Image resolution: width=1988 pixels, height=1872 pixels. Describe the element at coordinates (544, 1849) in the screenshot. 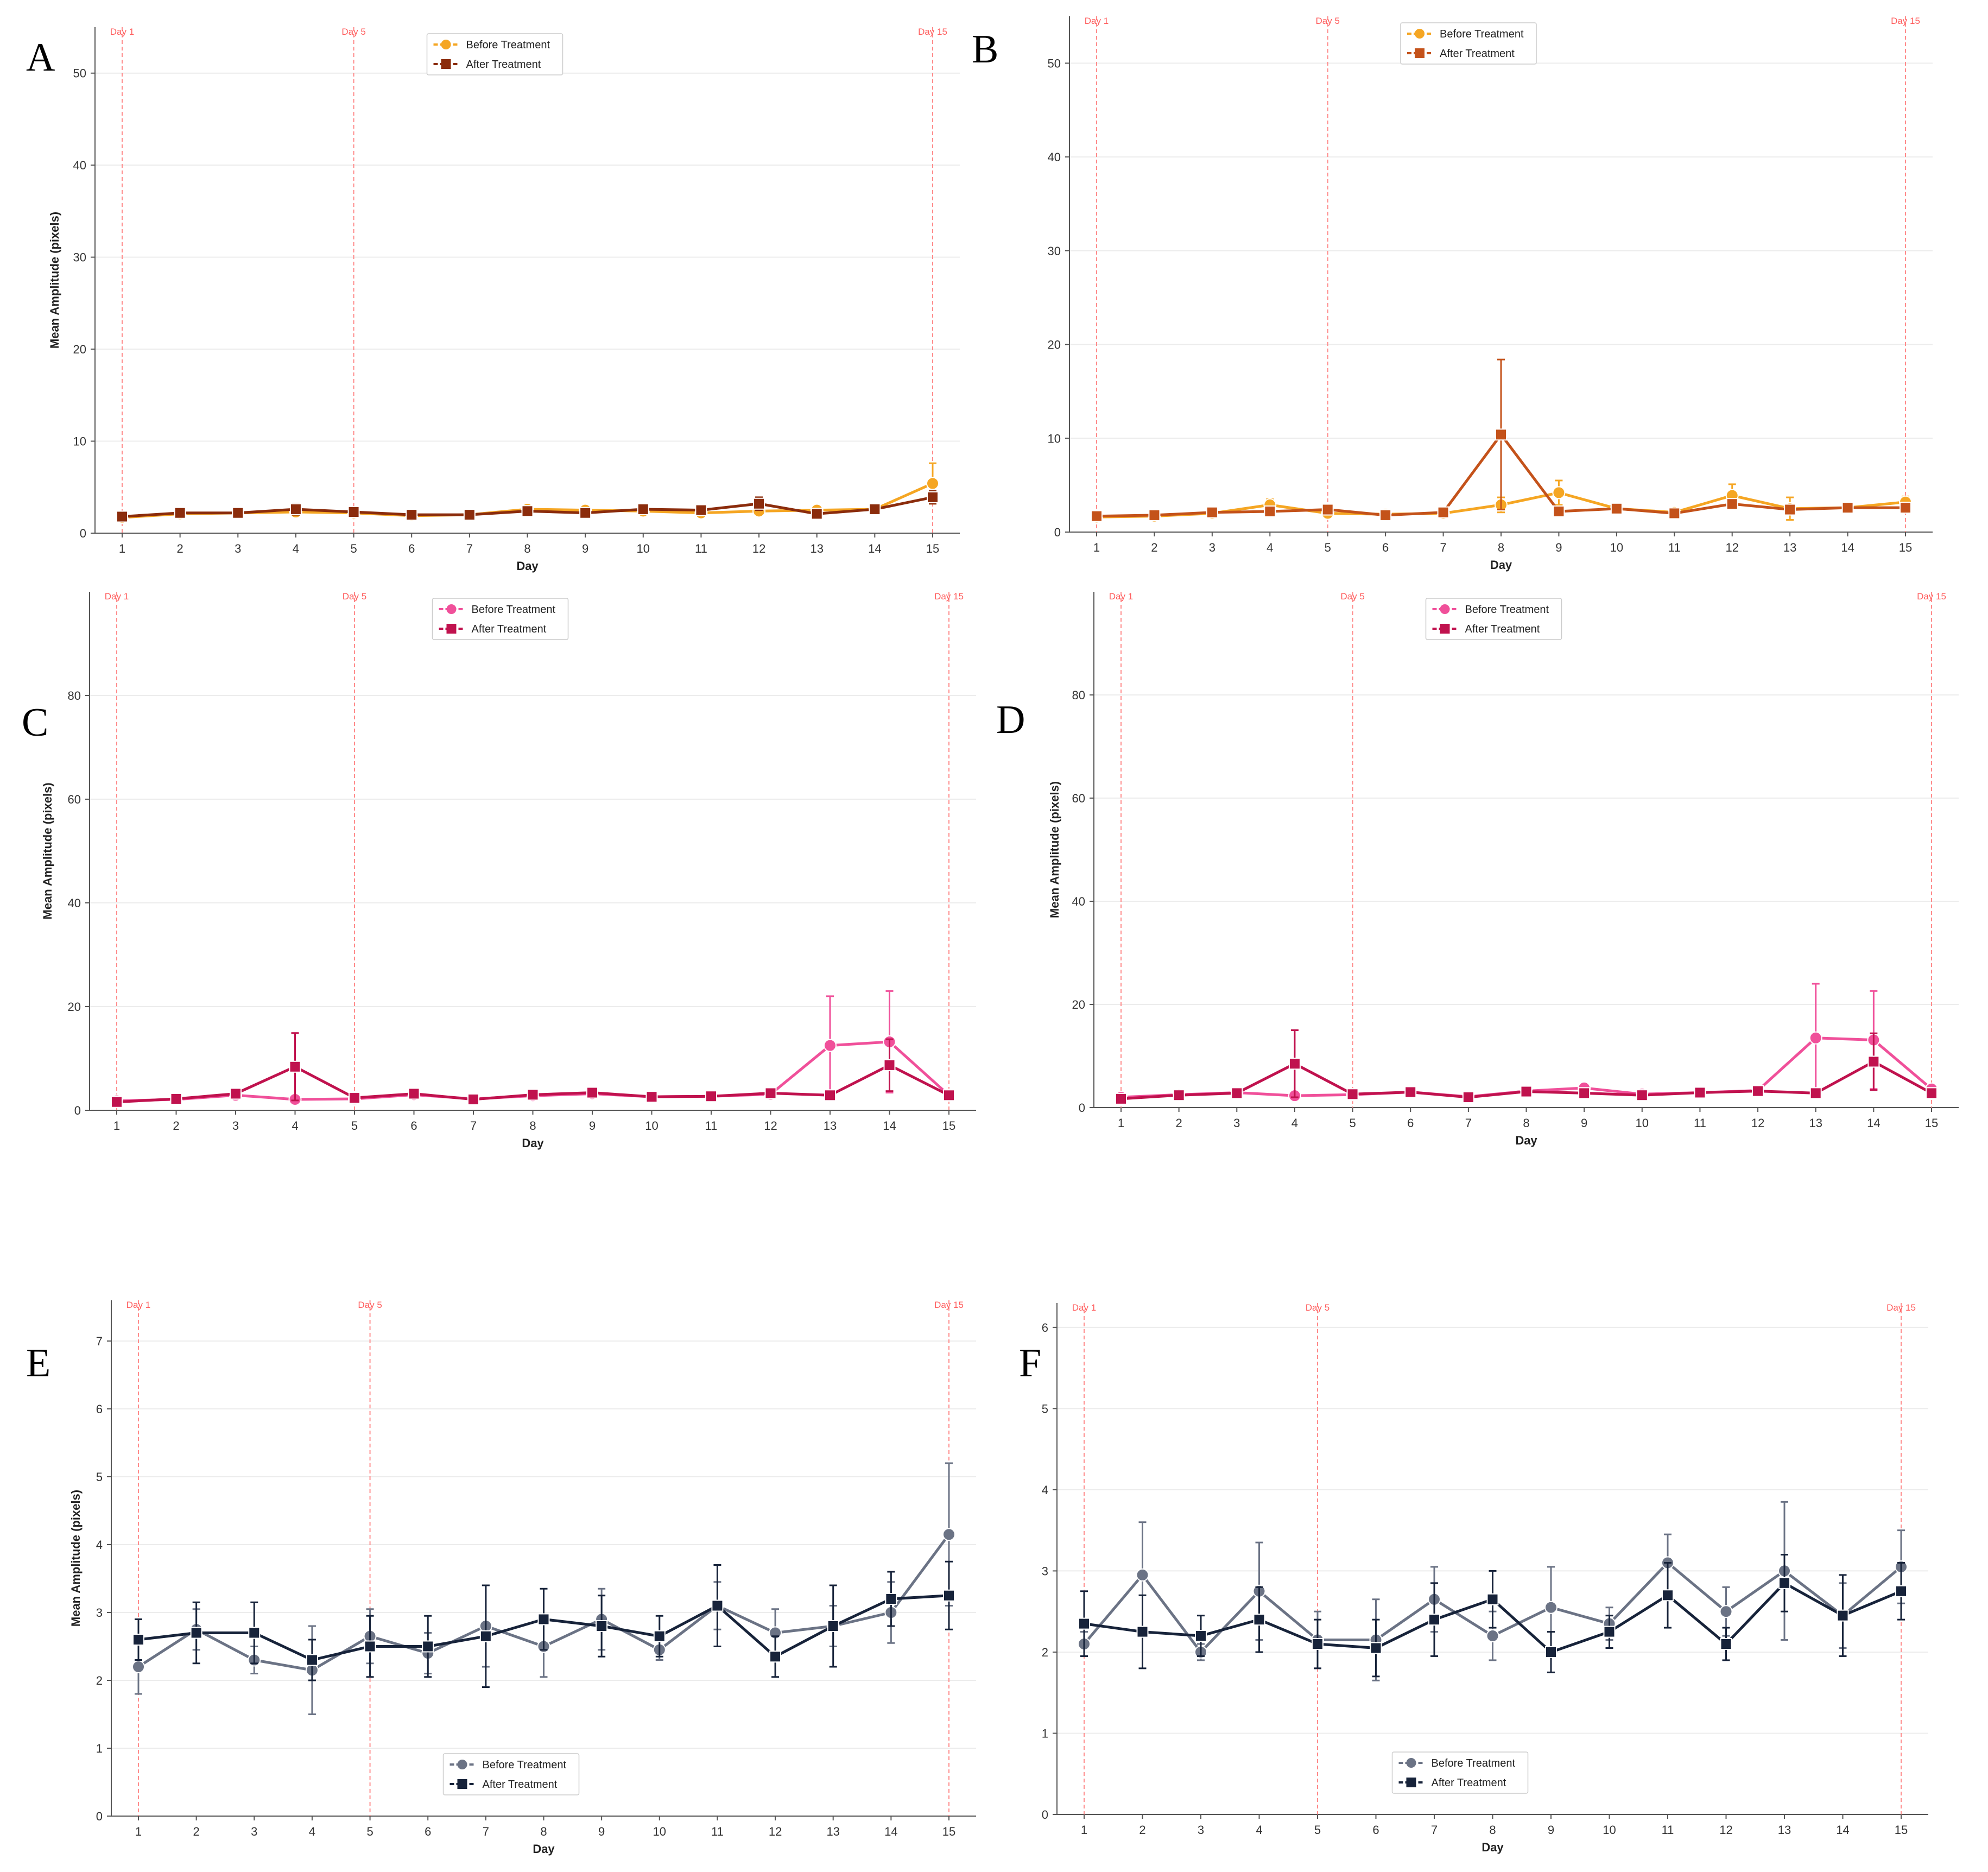

I see `x-axis-title: Day` at that location.